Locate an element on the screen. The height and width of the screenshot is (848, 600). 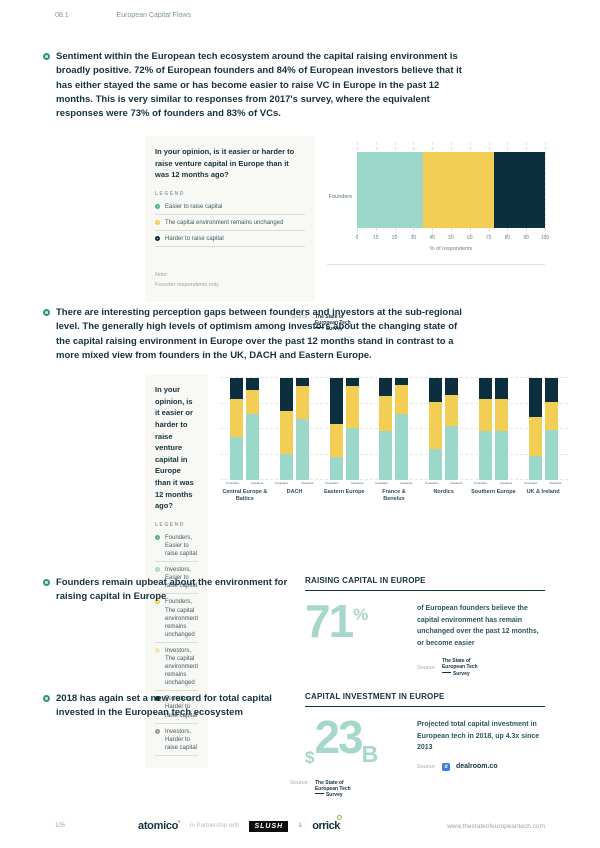
dealroom-icon: d is located at coordinates (445, 766).